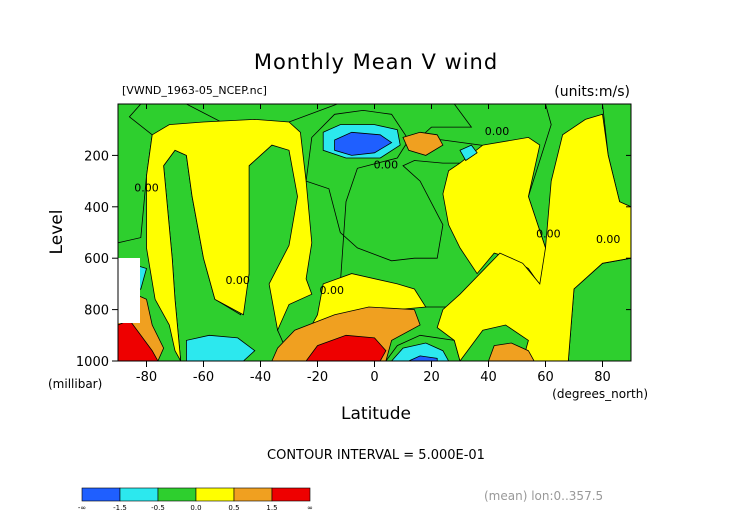 The width and height of the screenshot is (752, 532). I want to click on colorbar-label: 1.5, so click(271, 508).